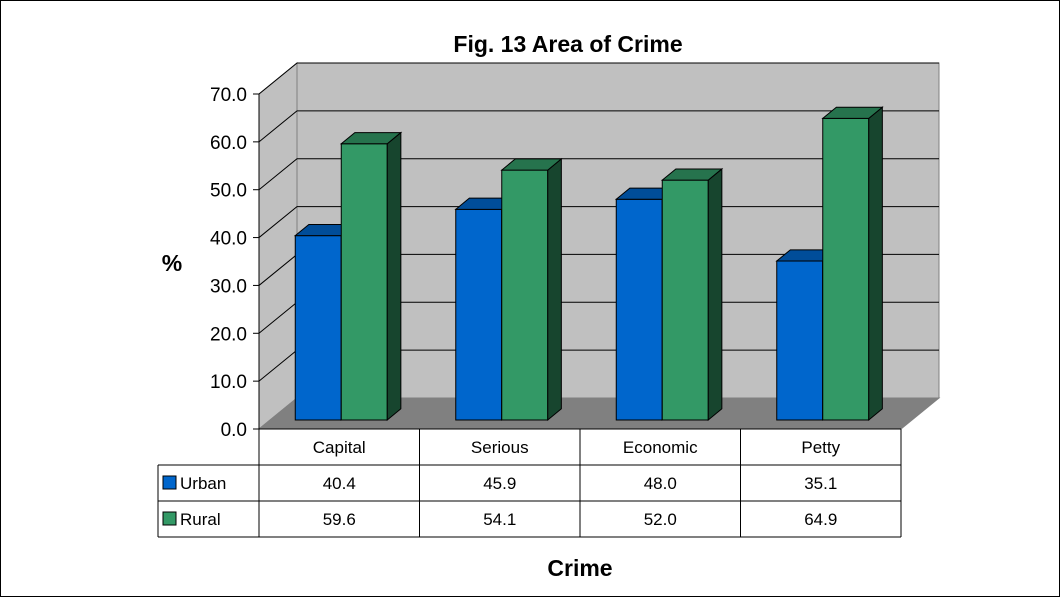  Describe the element at coordinates (228, 382) in the screenshot. I see `y-tick-label: 10.0` at that location.